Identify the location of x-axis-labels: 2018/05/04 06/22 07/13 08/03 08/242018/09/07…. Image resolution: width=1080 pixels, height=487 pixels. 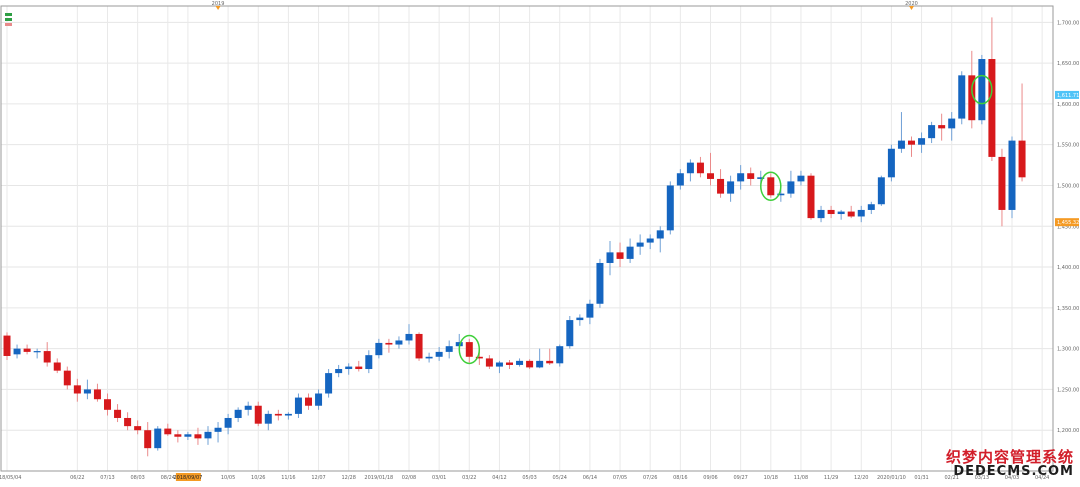
(524, 477).